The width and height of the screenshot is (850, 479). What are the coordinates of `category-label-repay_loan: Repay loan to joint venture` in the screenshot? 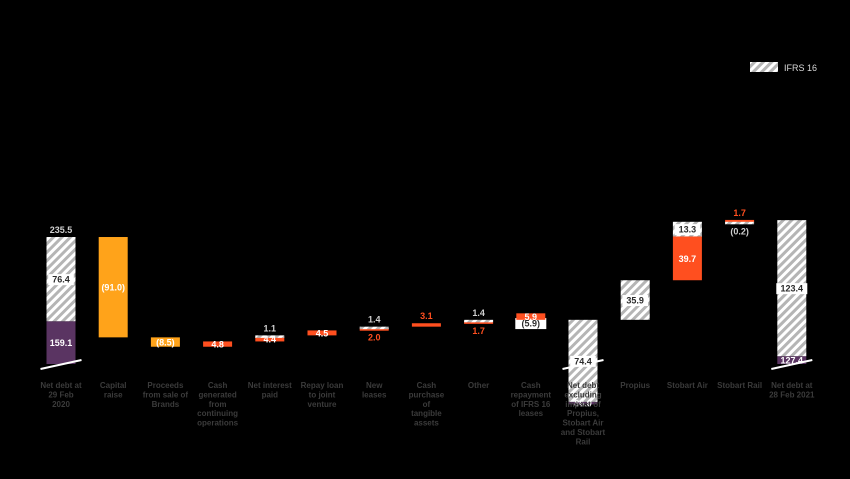 It's located at (322, 395).